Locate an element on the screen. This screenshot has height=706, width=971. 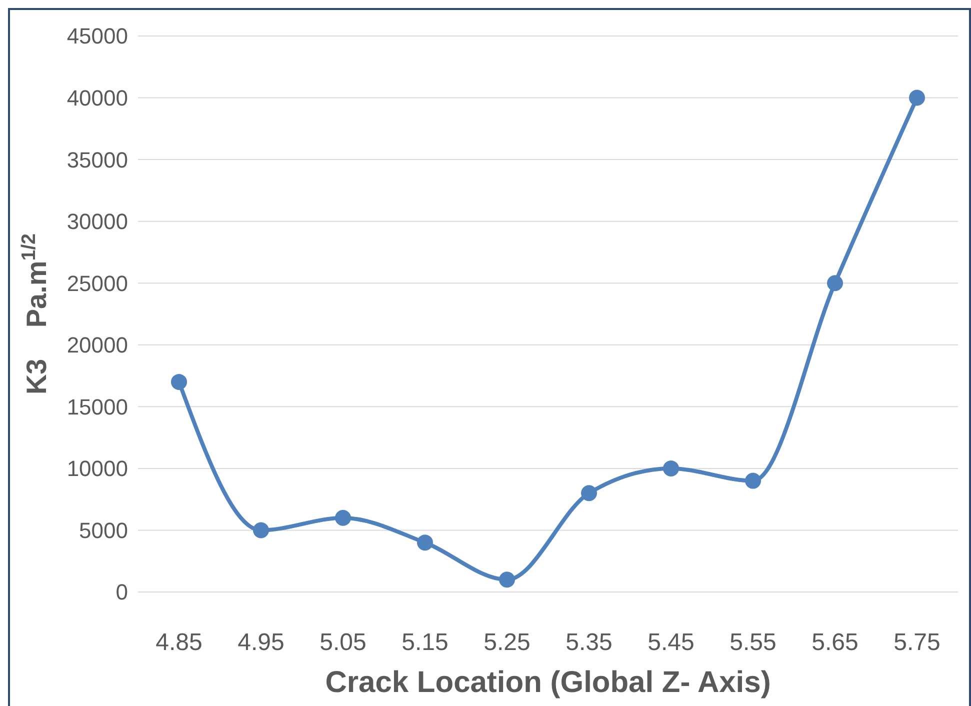
x-axis-title: Crack Location (Global Z- Axis) is located at coordinates (548, 682).